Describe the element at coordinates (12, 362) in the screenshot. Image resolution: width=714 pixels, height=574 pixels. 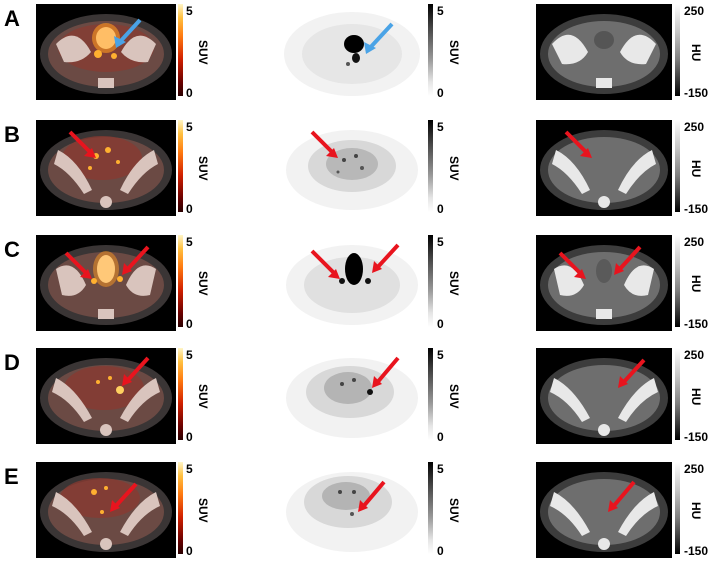
I see `row-label: D` at that location.